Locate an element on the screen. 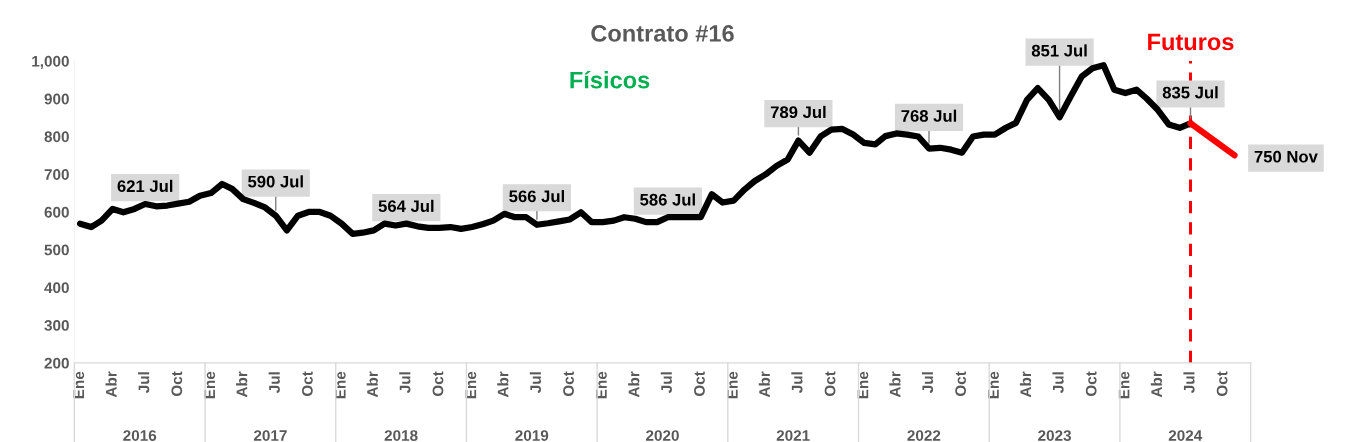 This screenshot has height=442, width=1352. text: 2023 is located at coordinates (1054, 435).